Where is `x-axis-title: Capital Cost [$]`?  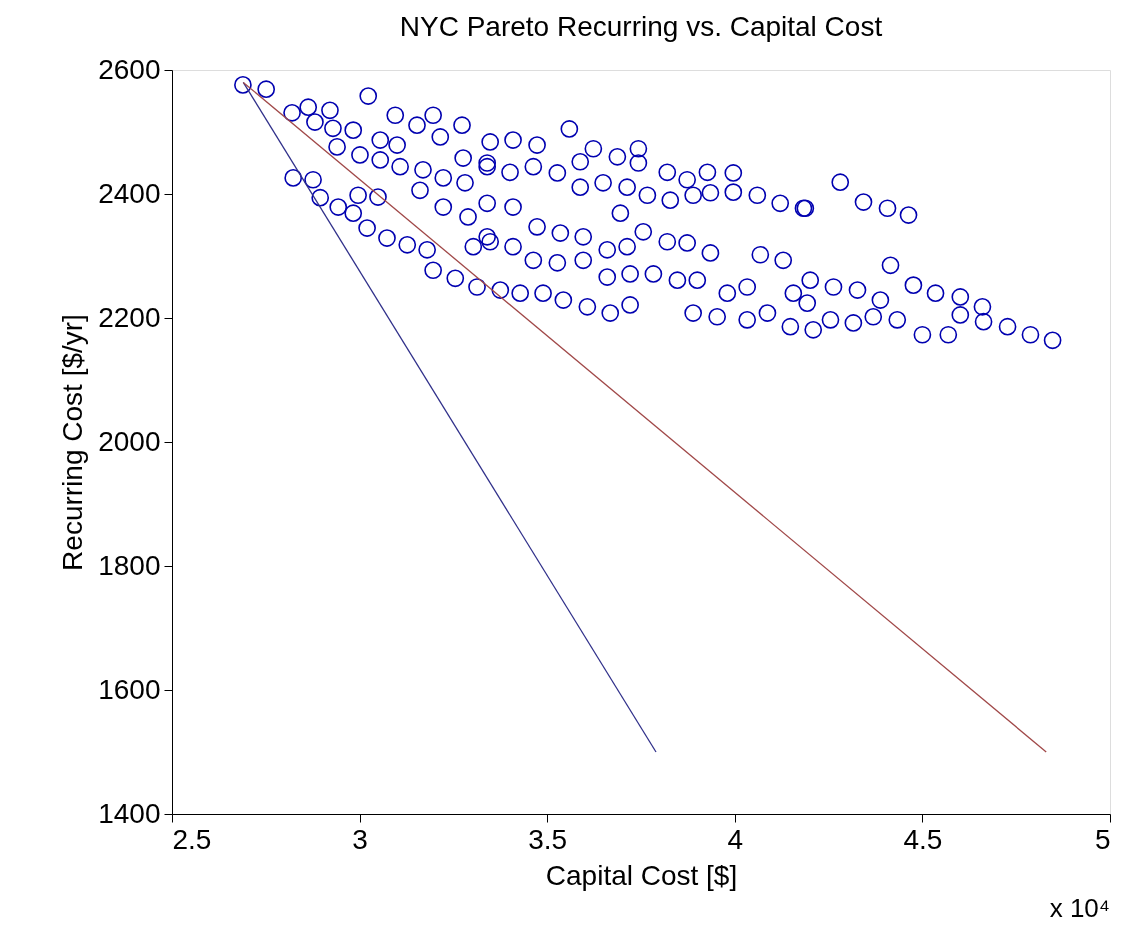 x-axis-title: Capital Cost [$] is located at coordinates (641, 875).